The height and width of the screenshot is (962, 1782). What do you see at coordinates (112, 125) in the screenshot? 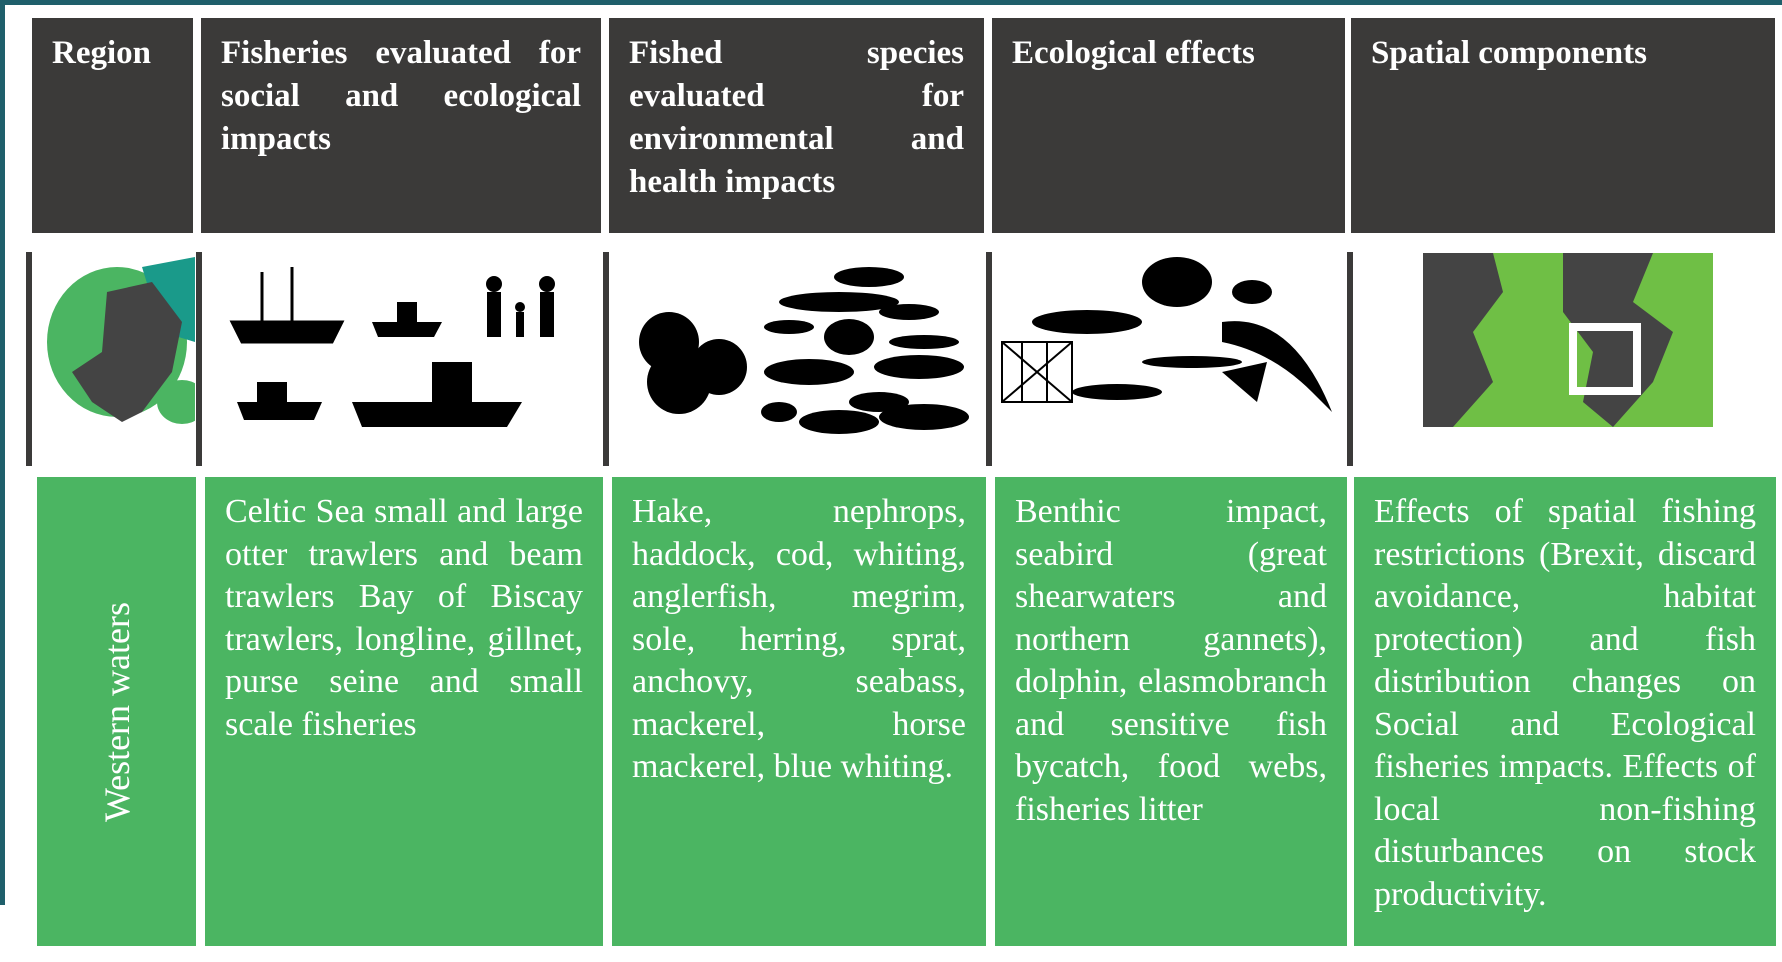
I see `header-cell: Region` at bounding box center [112, 125].